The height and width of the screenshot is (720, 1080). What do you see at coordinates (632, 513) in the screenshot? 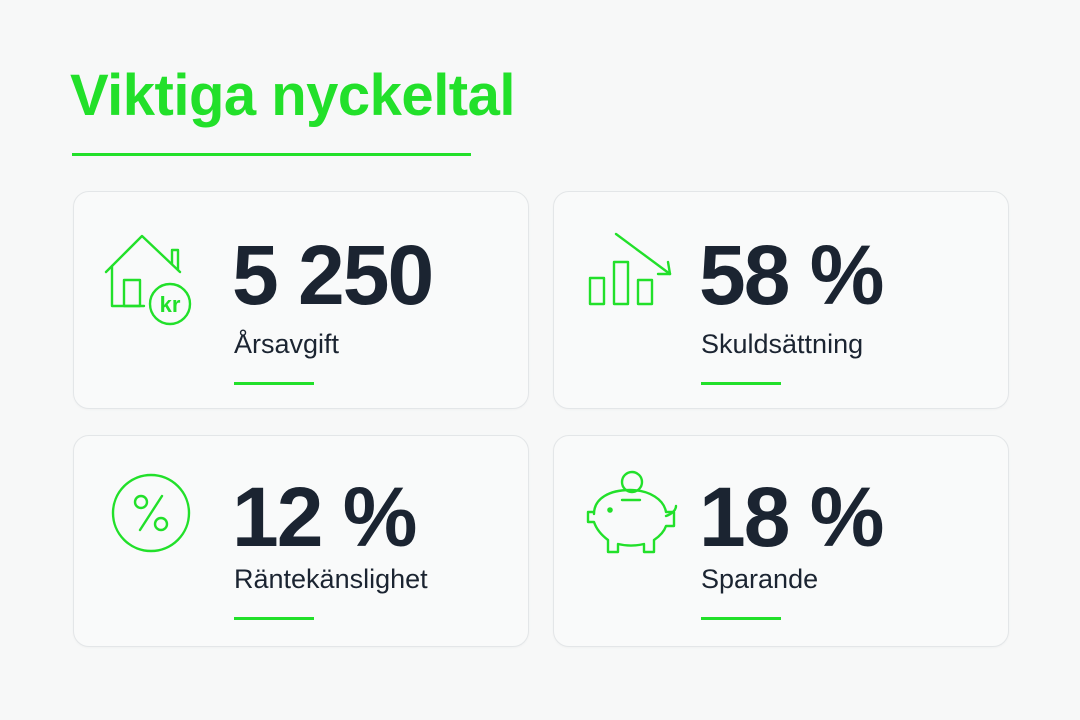
I see `piggy-bank-icon` at bounding box center [632, 513].